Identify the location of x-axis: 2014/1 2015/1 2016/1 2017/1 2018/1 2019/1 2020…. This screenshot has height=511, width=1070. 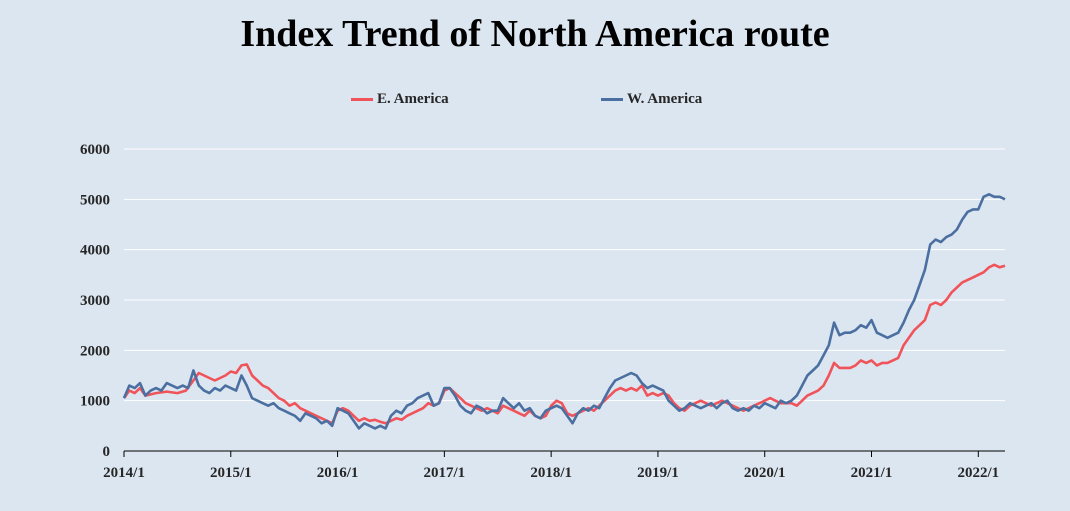
(554, 465).